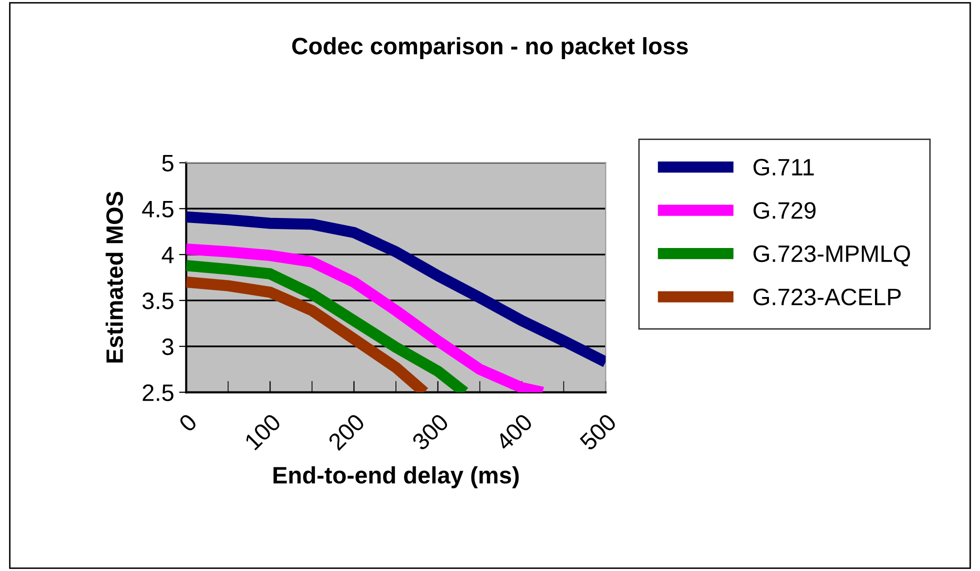 This screenshot has height=571, width=980. Describe the element at coordinates (490, 48) in the screenshot. I see `chart-title: Codec comparison - no packet loss` at that location.